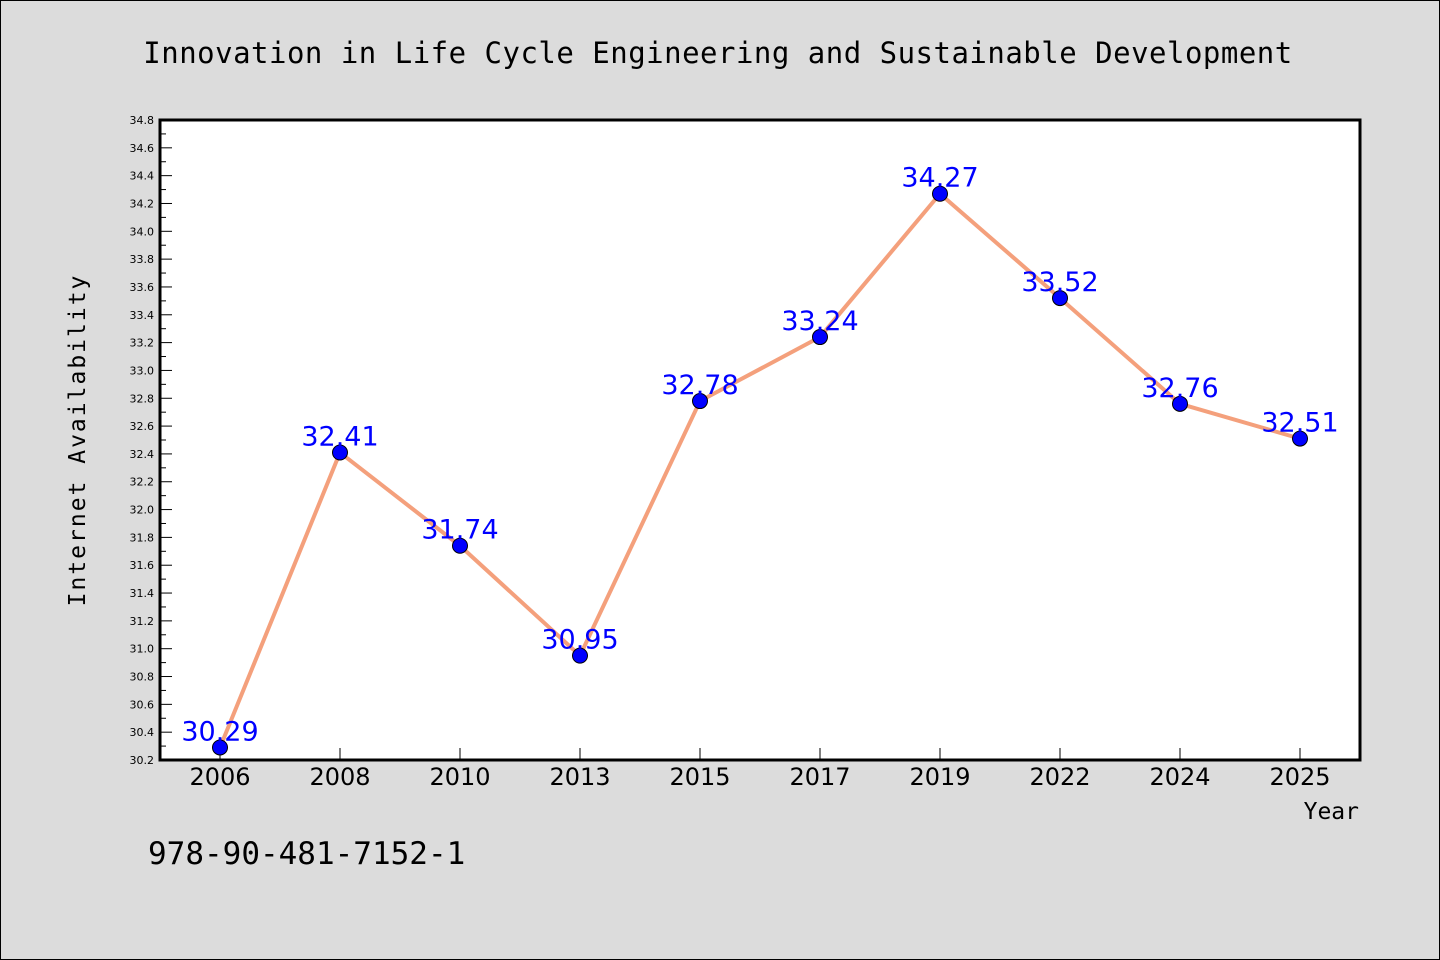 This screenshot has height=960, width=1440. I want to click on y-tick-label: 32.8, so click(142, 398).